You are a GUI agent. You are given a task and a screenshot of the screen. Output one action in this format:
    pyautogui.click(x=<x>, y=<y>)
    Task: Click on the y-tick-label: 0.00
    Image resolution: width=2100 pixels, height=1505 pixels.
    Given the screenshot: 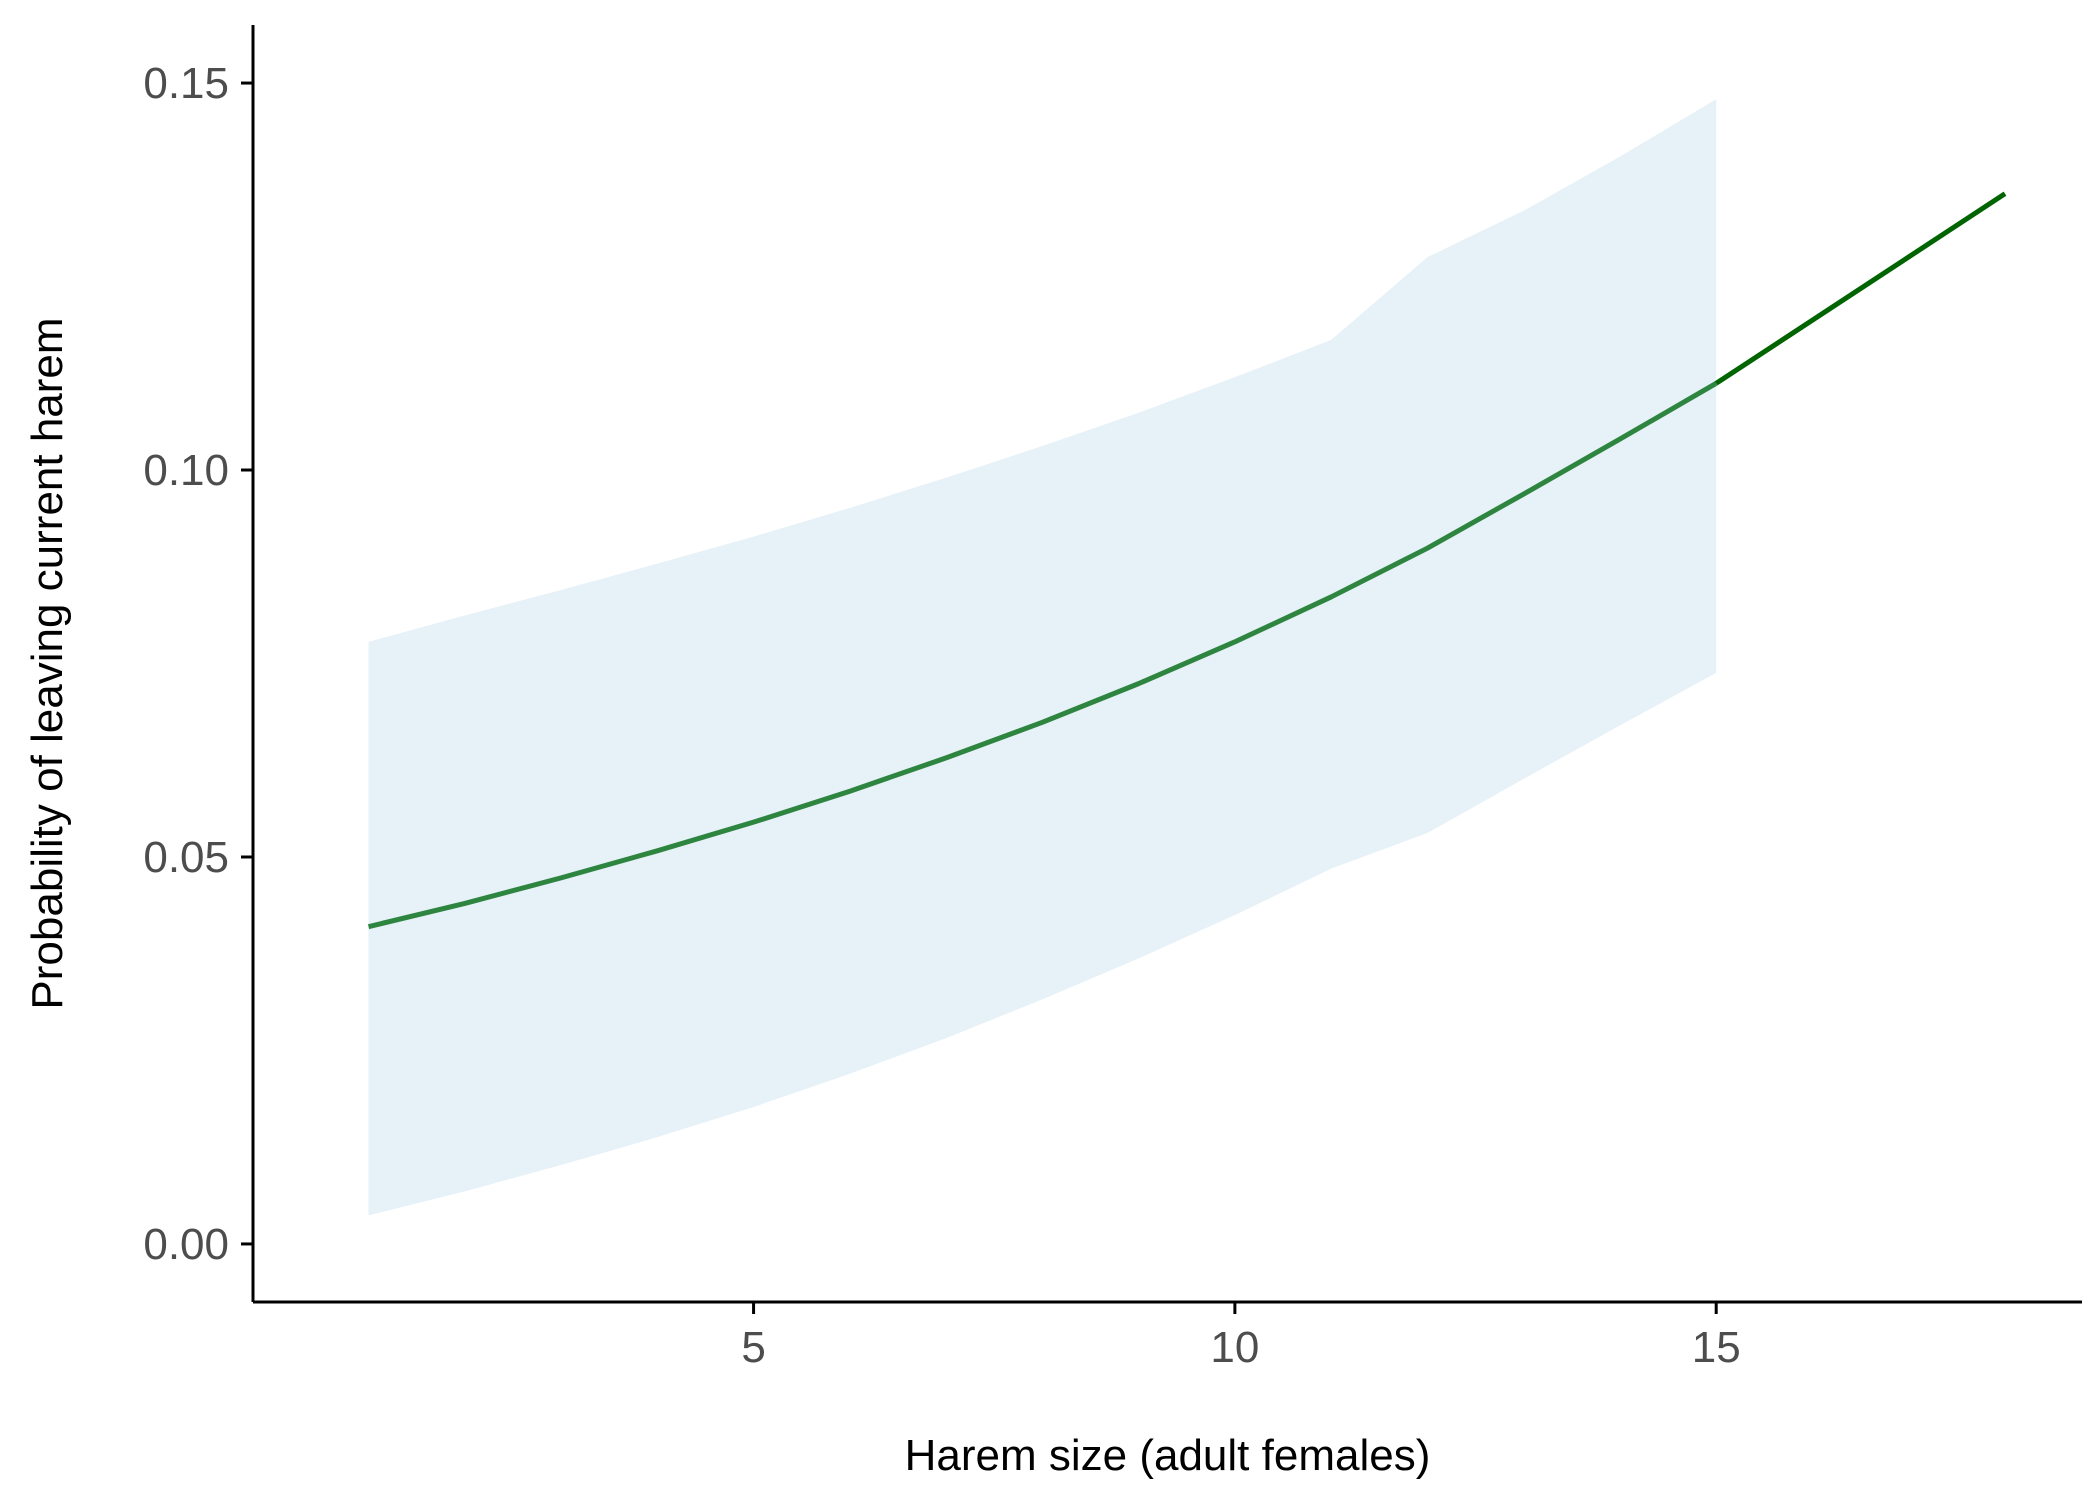 What is the action you would take?
    pyautogui.click(x=186, y=1244)
    